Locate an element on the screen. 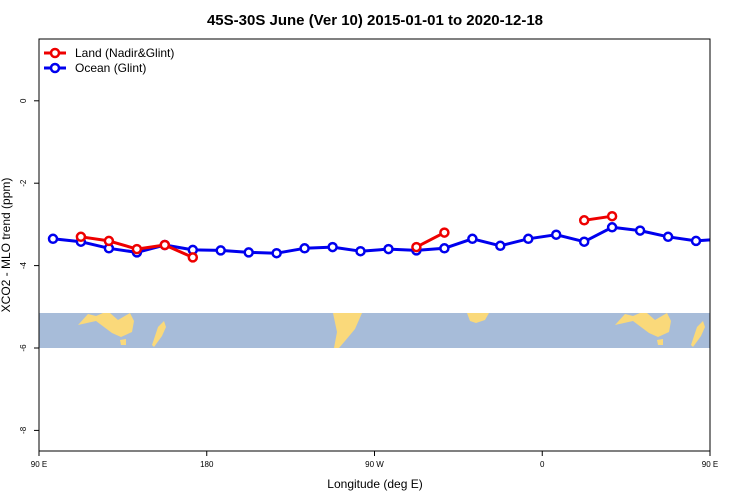 The height and width of the screenshot is (500, 750). y-tick-label: -4 is located at coordinates (23, 265).